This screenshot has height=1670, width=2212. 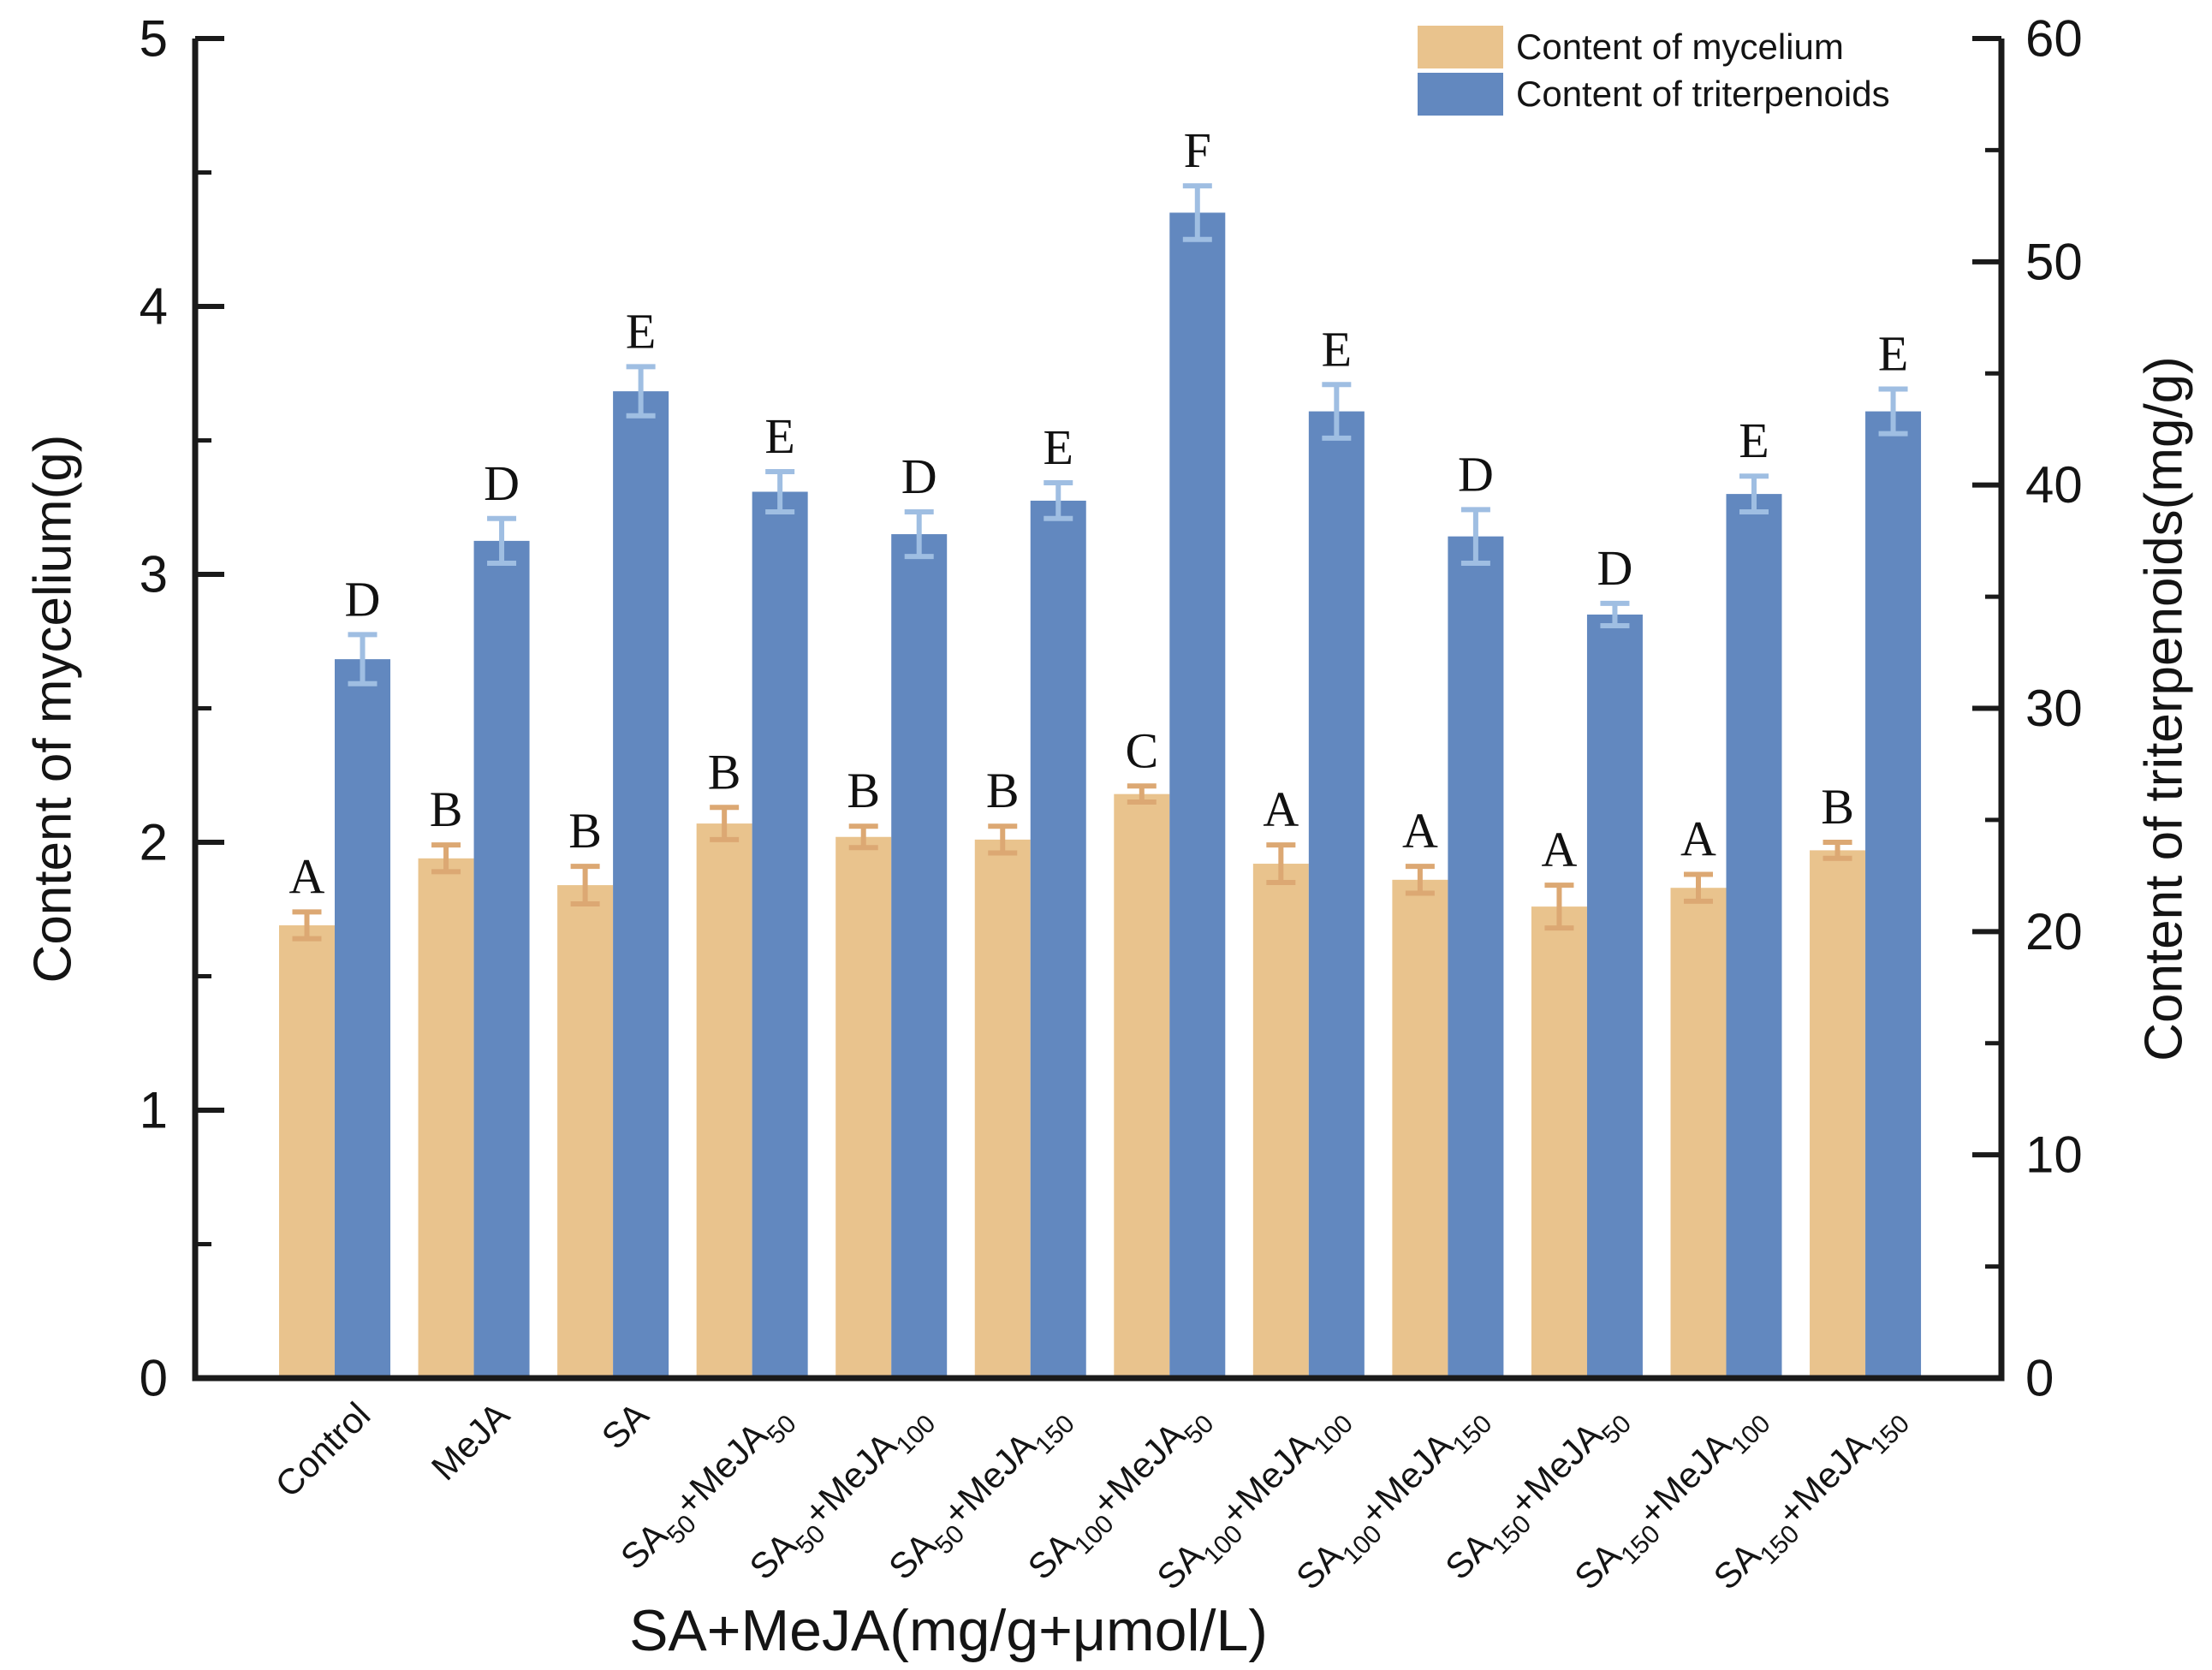 What do you see at coordinates (1811, 1499) in the screenshot?
I see `category-label: SA150+MeJA150` at bounding box center [1811, 1499].